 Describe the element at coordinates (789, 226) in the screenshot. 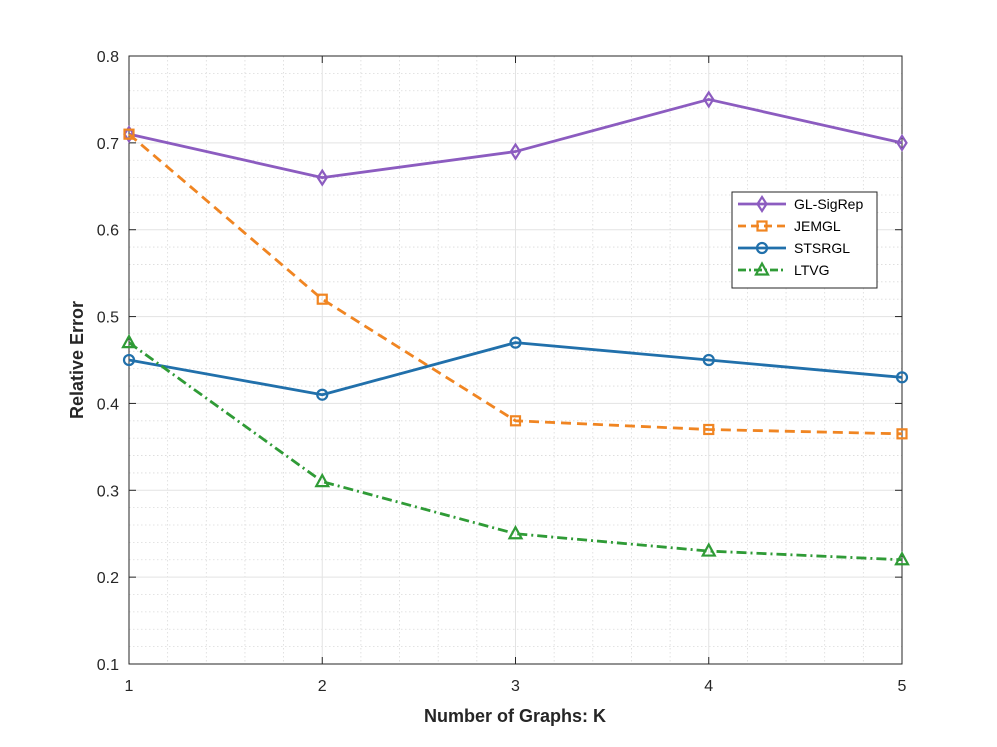

I see `legend-item: JEMGL` at that location.